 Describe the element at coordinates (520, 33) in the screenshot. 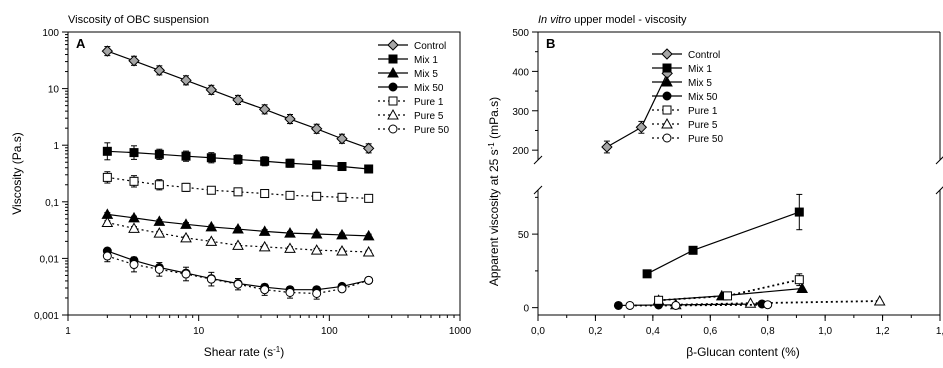

I see `y-tick-label: 500` at that location.